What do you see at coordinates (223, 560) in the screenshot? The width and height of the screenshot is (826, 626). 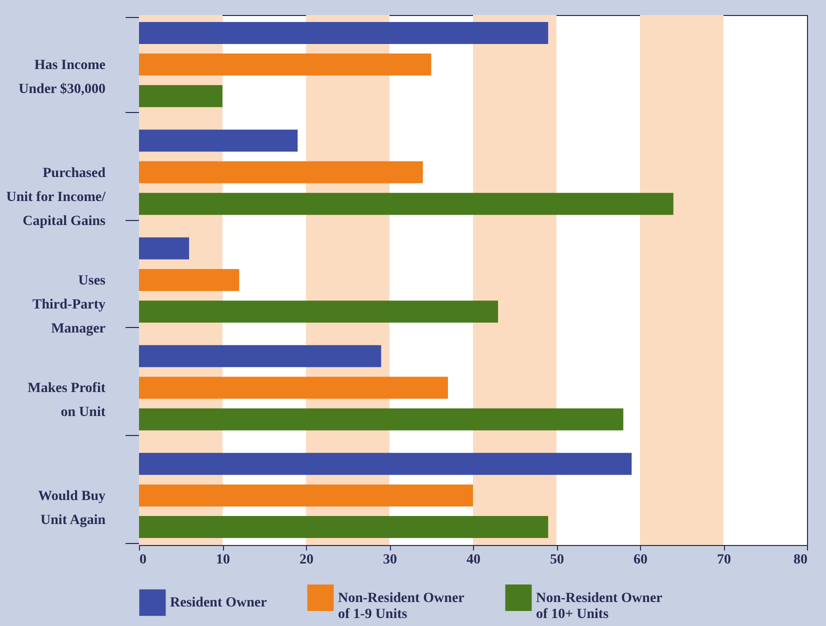 I see `x-tick-label: 10` at bounding box center [223, 560].